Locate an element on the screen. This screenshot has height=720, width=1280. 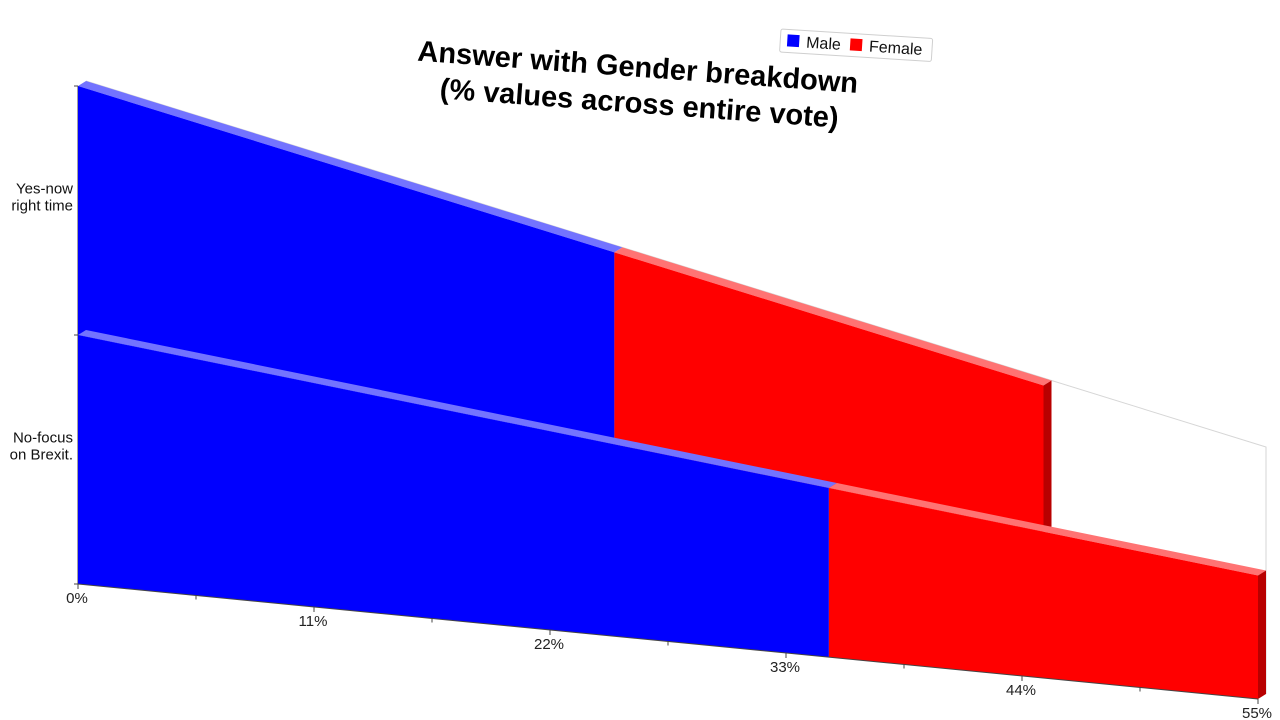
x-tick-label: 11% is located at coordinates (313, 621).